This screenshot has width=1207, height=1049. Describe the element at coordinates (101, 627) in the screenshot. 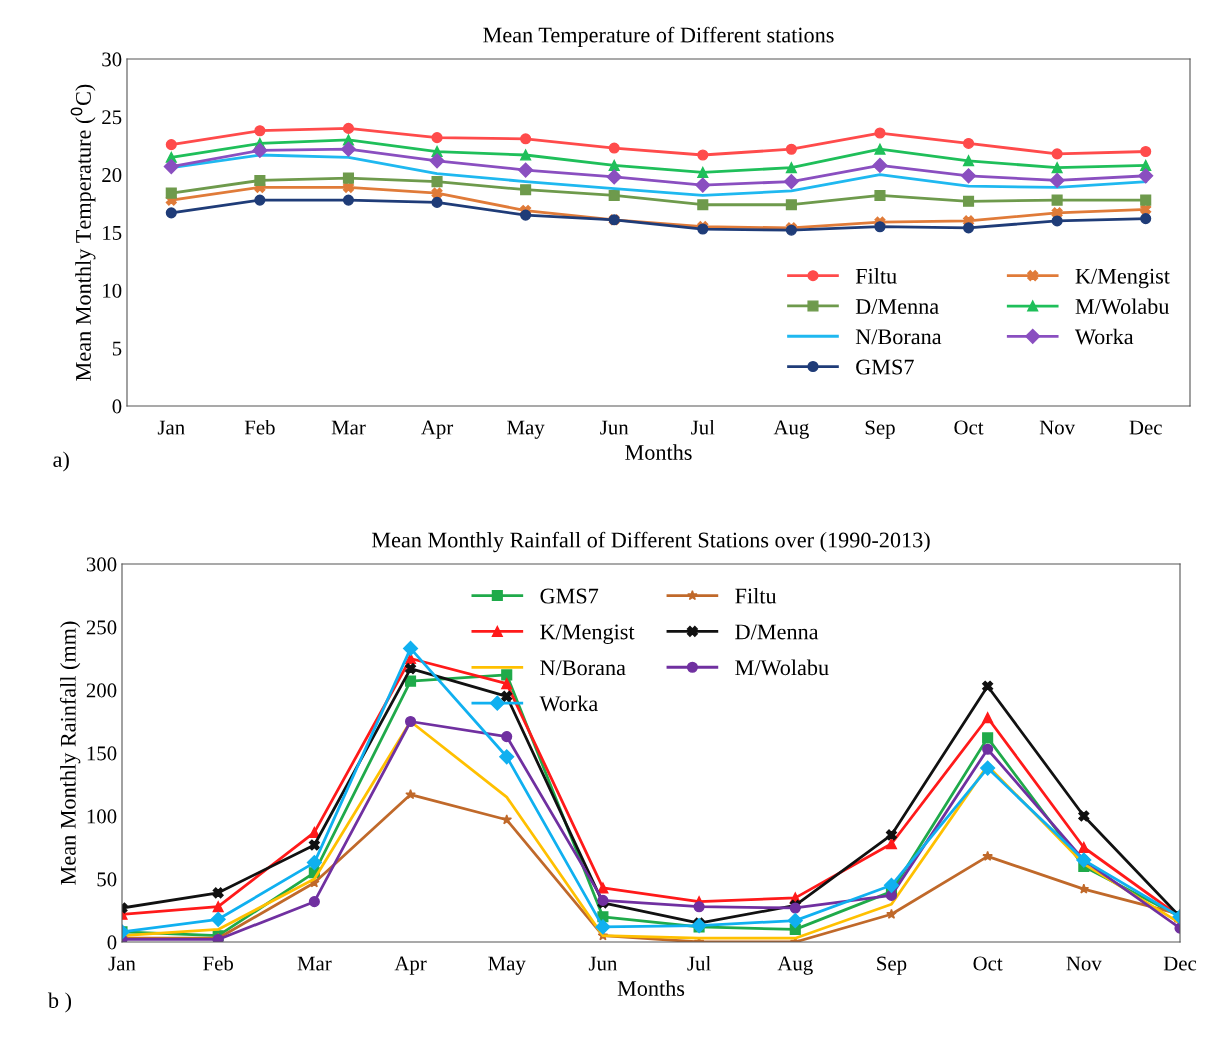

I see `y-tick-label: 250` at that location.